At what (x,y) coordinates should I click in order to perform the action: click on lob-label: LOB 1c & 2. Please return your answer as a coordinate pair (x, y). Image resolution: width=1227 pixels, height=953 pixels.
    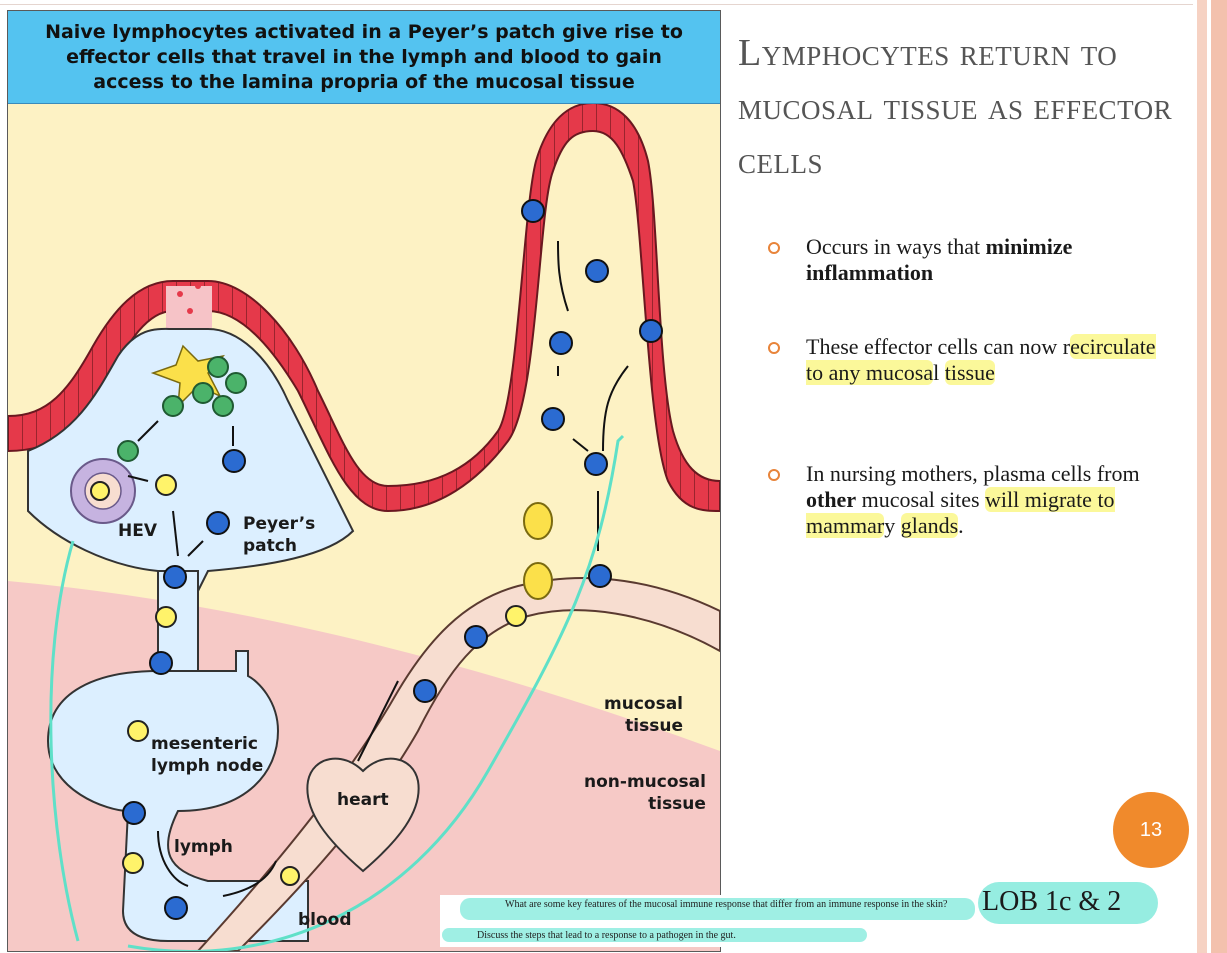
    Looking at the image, I should click on (1052, 901).